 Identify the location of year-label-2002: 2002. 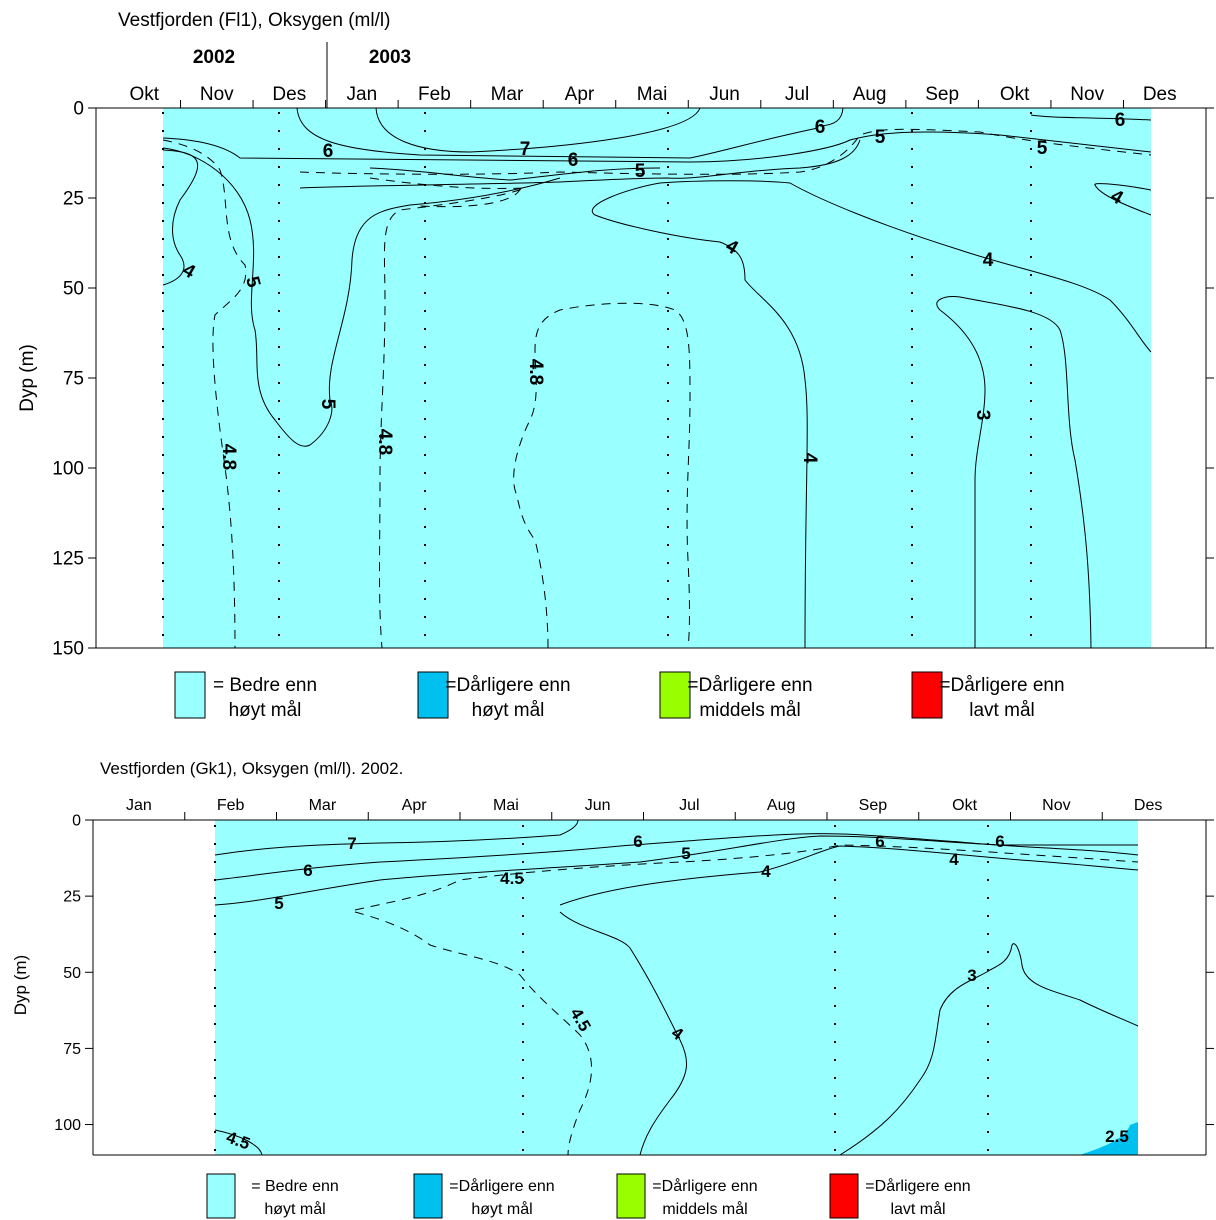
(214, 57).